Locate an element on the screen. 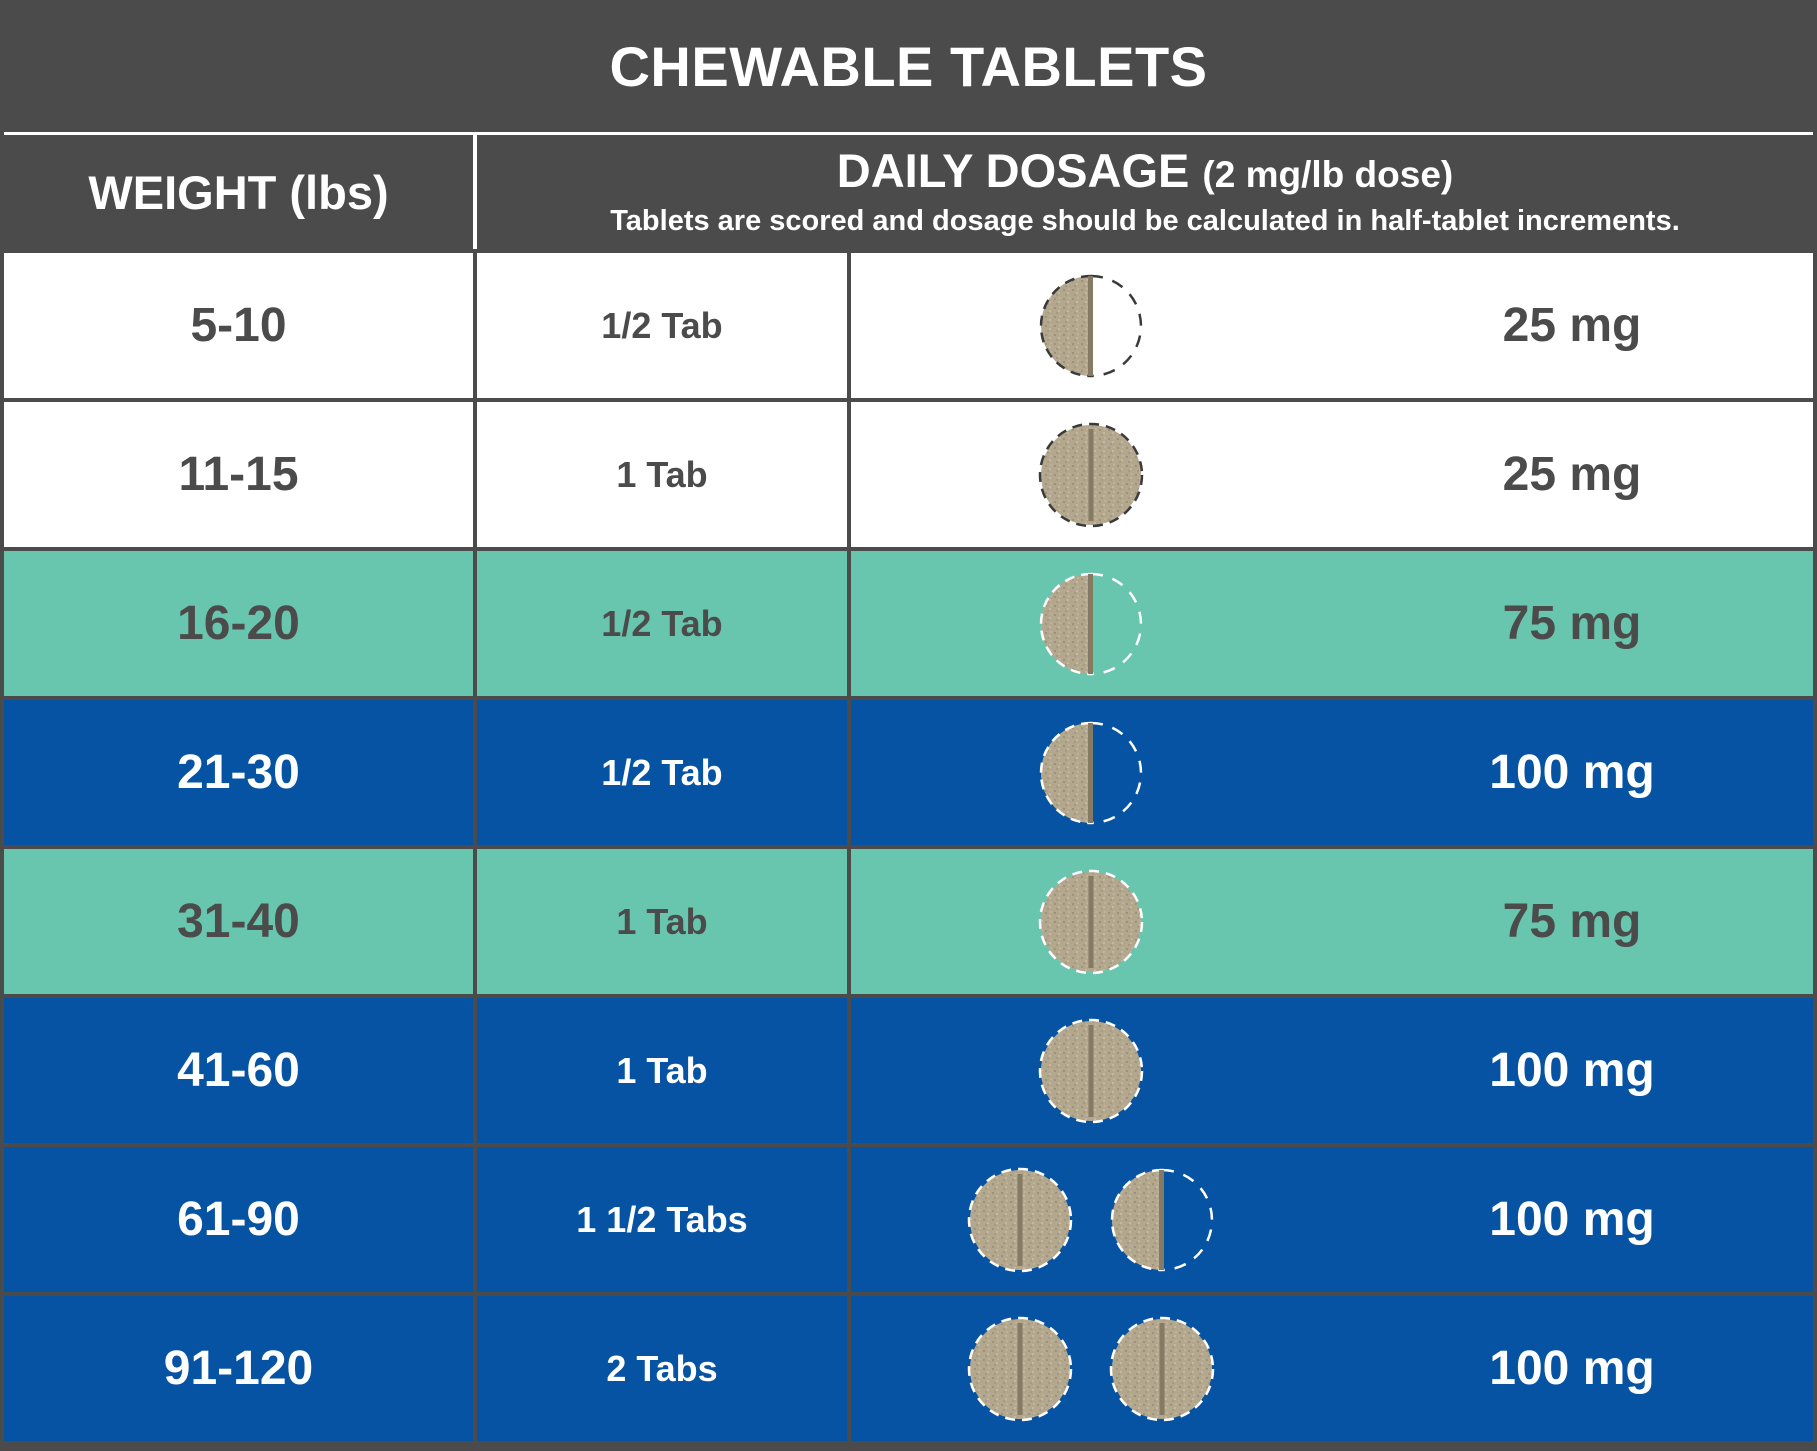 The height and width of the screenshot is (1451, 1817). table-row: 5-10 1/2 Tab 25 mg is located at coordinates (908, 323).